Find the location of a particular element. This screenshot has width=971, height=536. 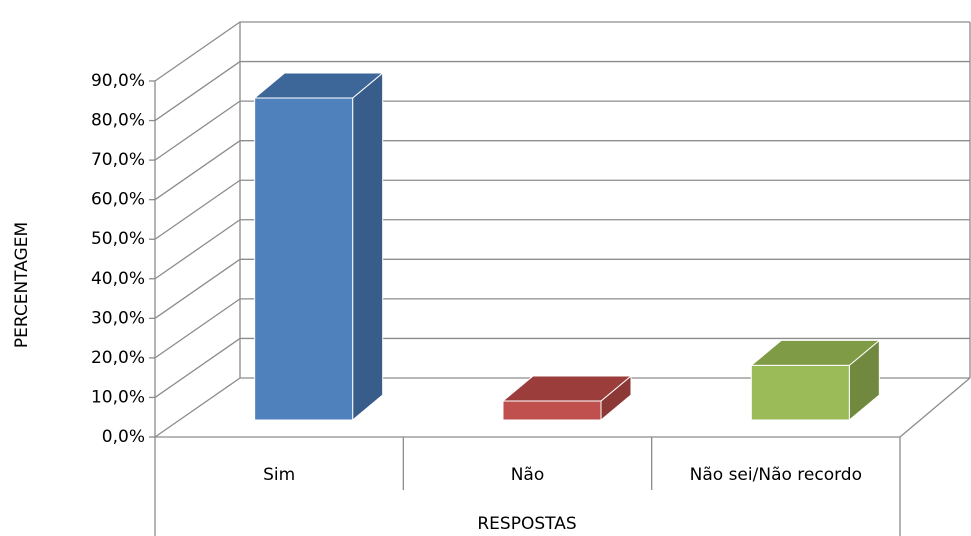

bar-side is located at coordinates (368, 246).